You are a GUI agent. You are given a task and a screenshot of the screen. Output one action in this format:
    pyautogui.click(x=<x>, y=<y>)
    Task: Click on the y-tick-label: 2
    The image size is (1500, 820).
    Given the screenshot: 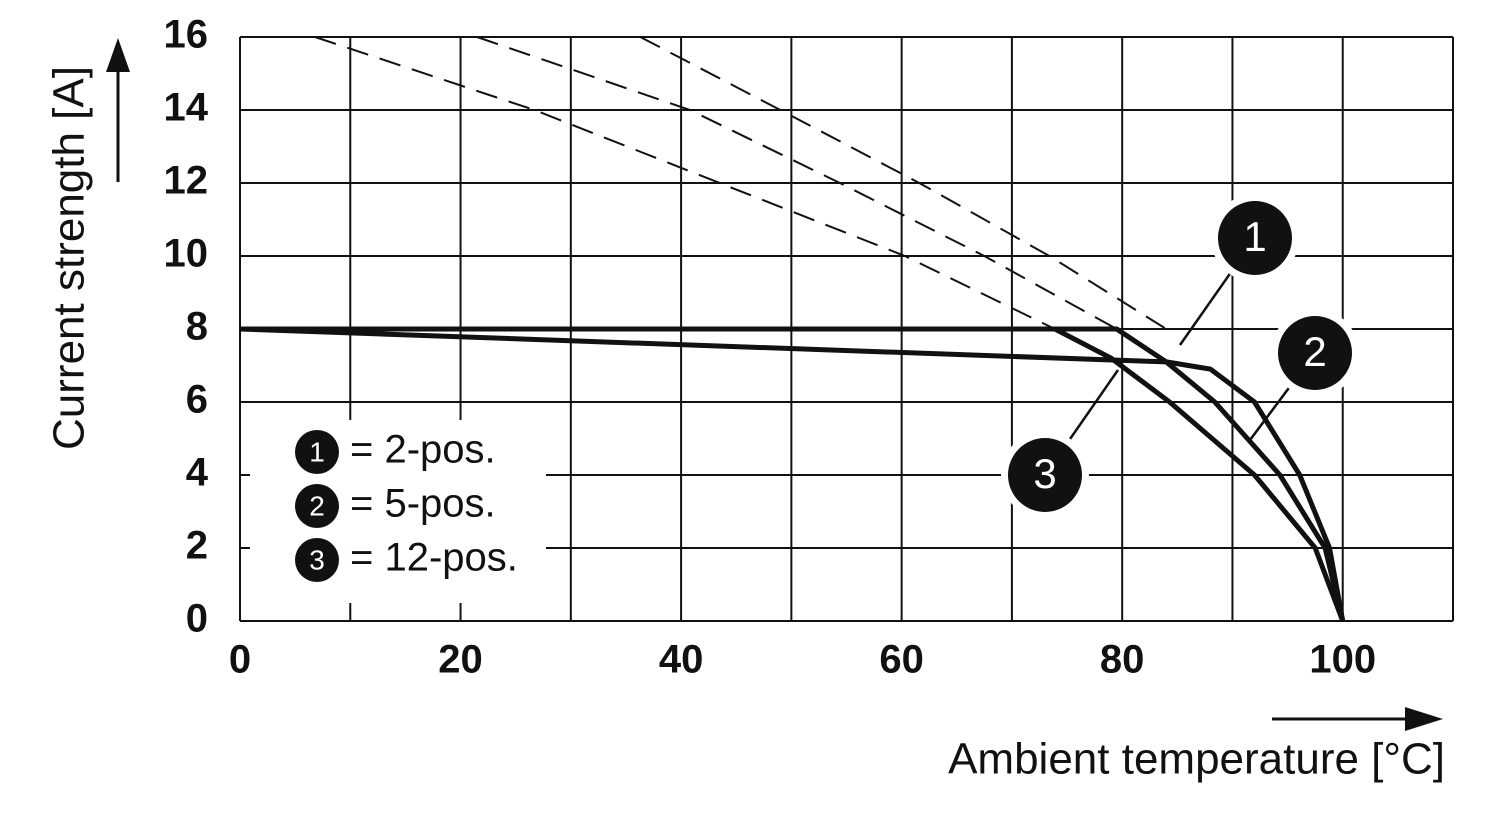 What is the action you would take?
    pyautogui.click(x=197, y=546)
    